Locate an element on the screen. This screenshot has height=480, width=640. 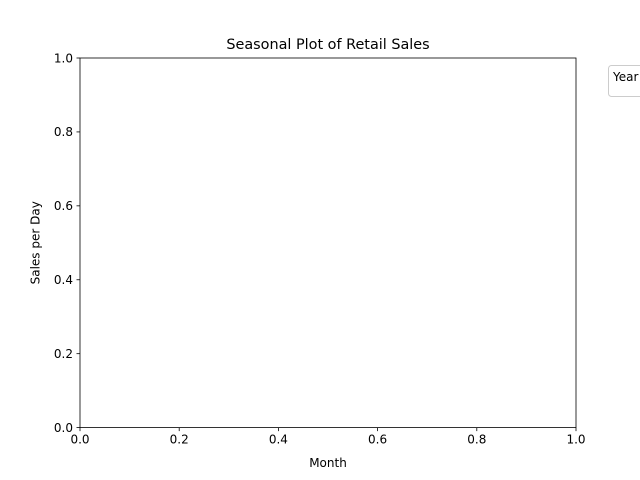
legend-title: Year is located at coordinates (625, 77).